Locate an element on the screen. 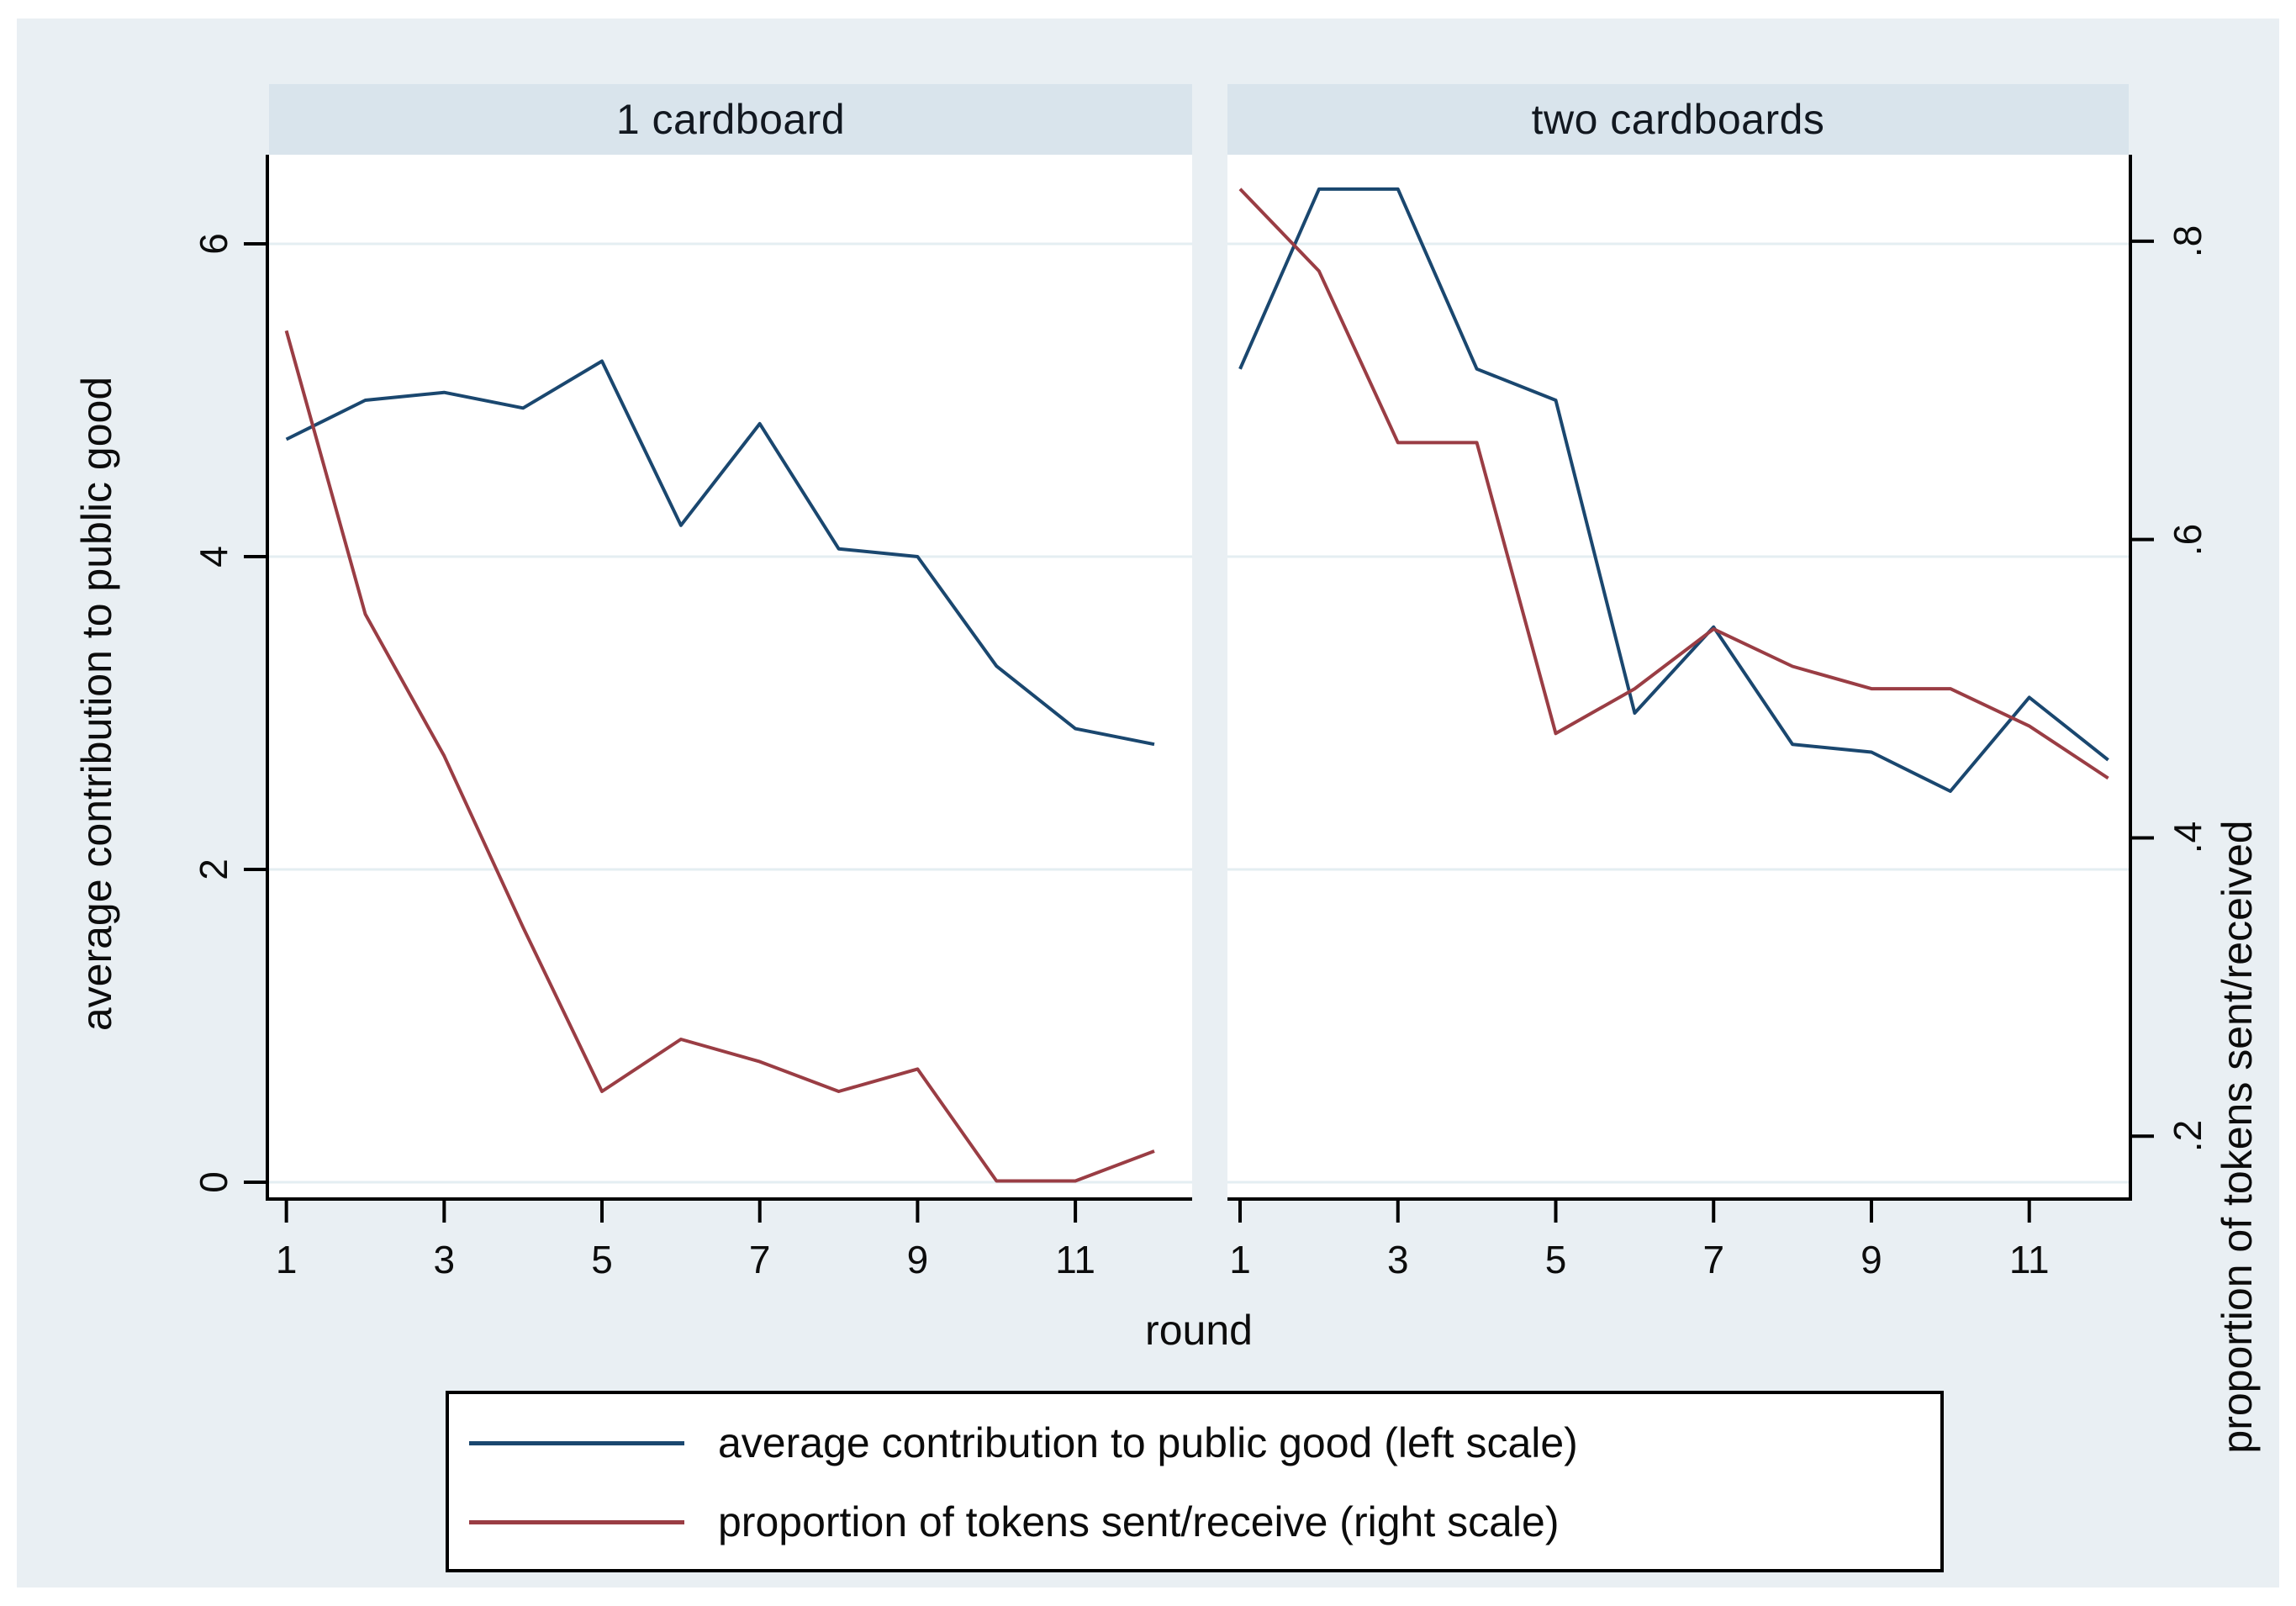 Image resolution: width=2296 pixels, height=1606 pixels. left-y-axis-tick-label: 0 is located at coordinates (214, 1182).